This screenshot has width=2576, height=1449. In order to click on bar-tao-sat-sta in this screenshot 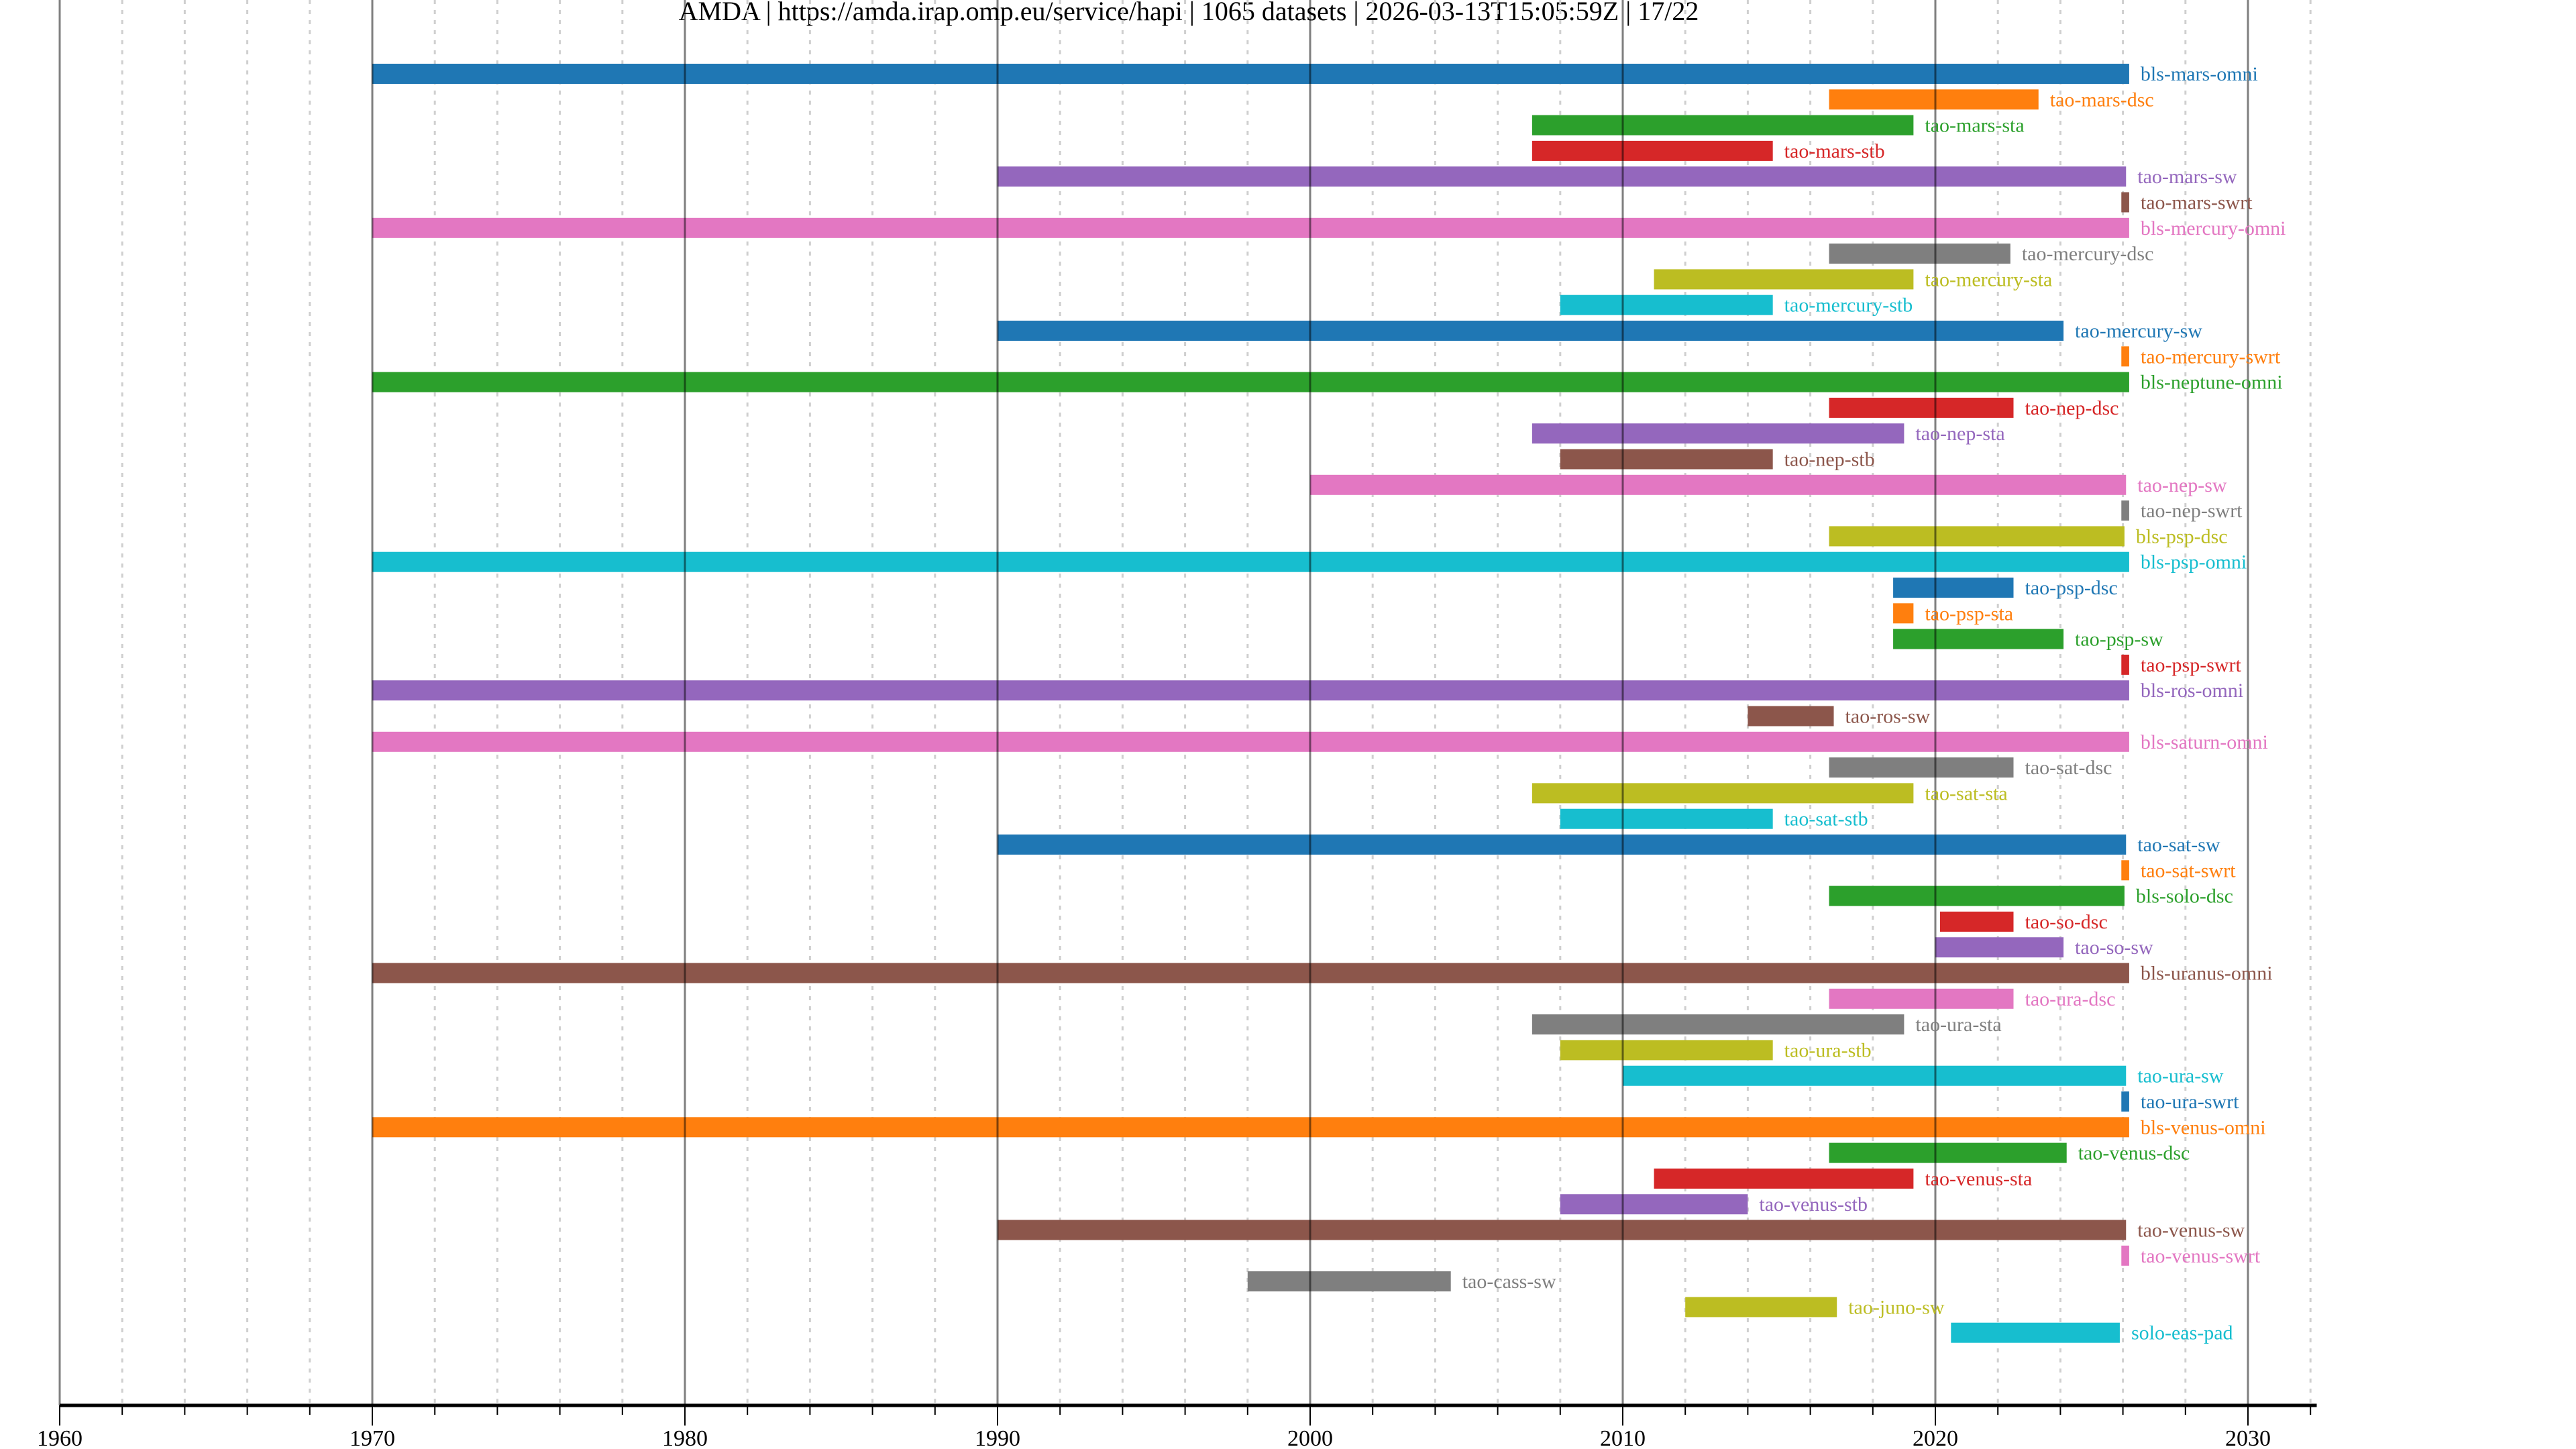, I will do `click(1723, 793)`.